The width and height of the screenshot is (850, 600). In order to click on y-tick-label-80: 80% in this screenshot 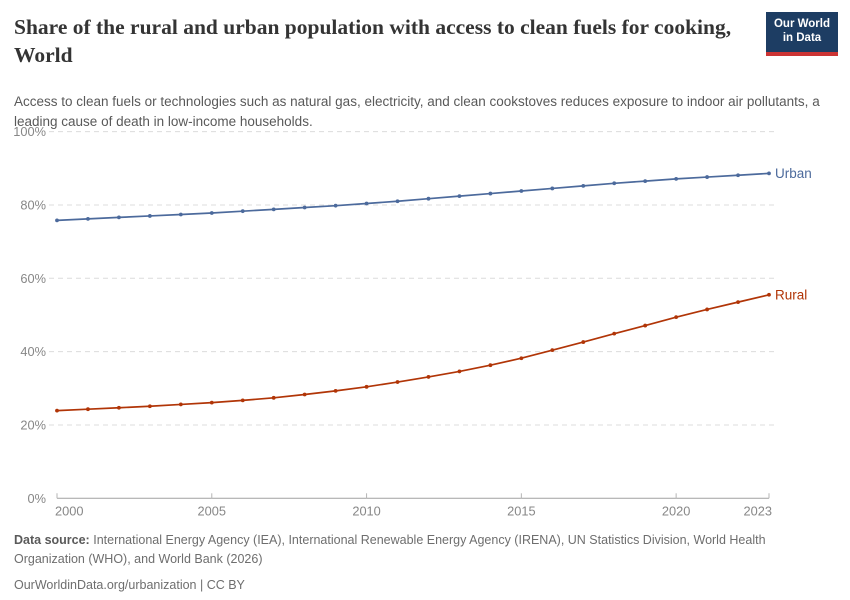, I will do `click(33, 204)`.